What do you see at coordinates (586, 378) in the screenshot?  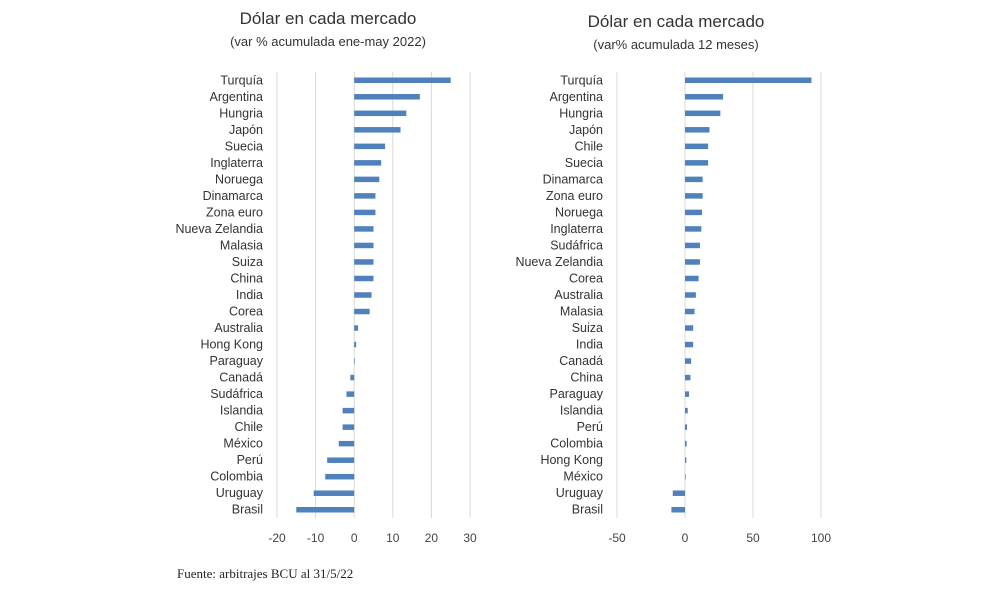 I see `chart-2-category-label: China` at bounding box center [586, 378].